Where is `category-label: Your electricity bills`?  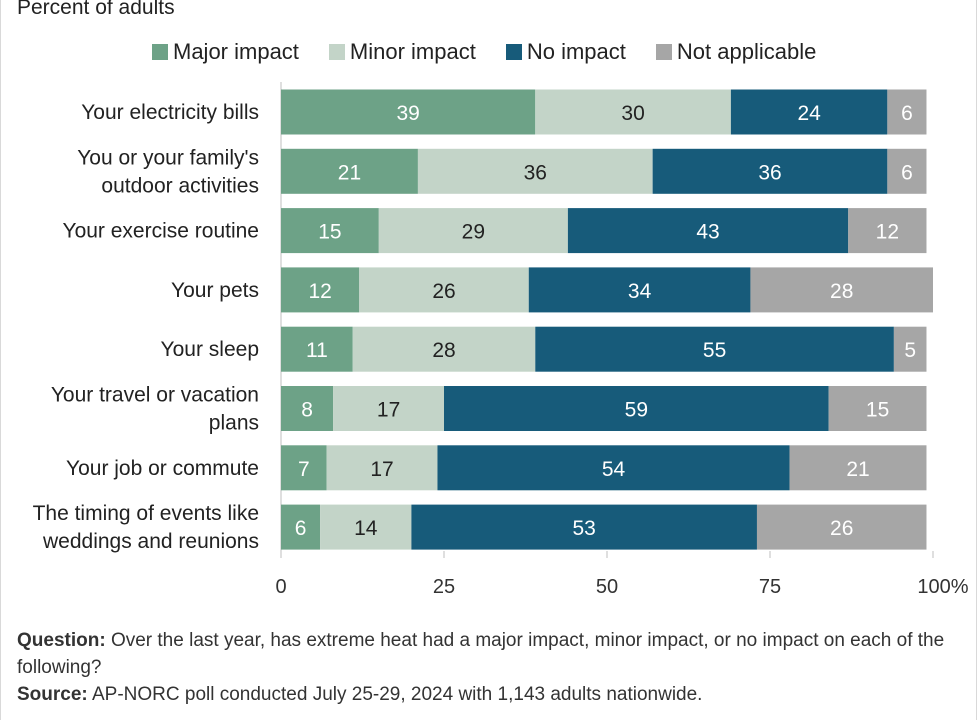
category-label: Your electricity bills is located at coordinates (170, 112).